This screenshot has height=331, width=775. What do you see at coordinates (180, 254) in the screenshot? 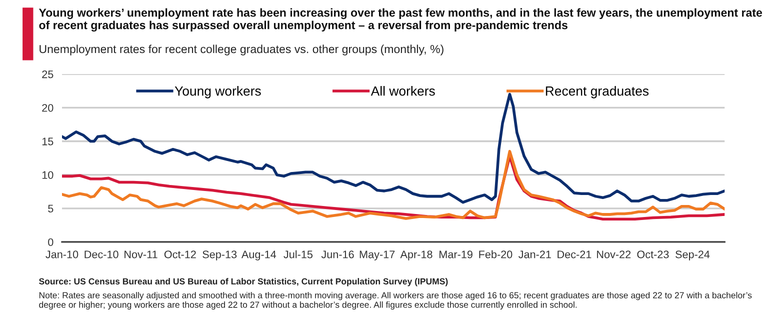
I see `x-tick-label: Oct-12` at bounding box center [180, 254].